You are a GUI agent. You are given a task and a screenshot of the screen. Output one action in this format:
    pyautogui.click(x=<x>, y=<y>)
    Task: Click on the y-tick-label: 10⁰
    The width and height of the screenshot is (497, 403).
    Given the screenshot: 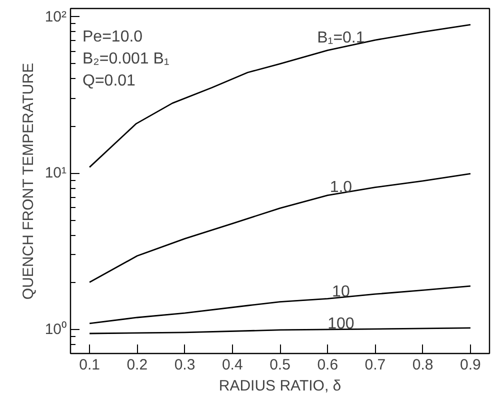 What is the action you would take?
    pyautogui.click(x=55, y=329)
    